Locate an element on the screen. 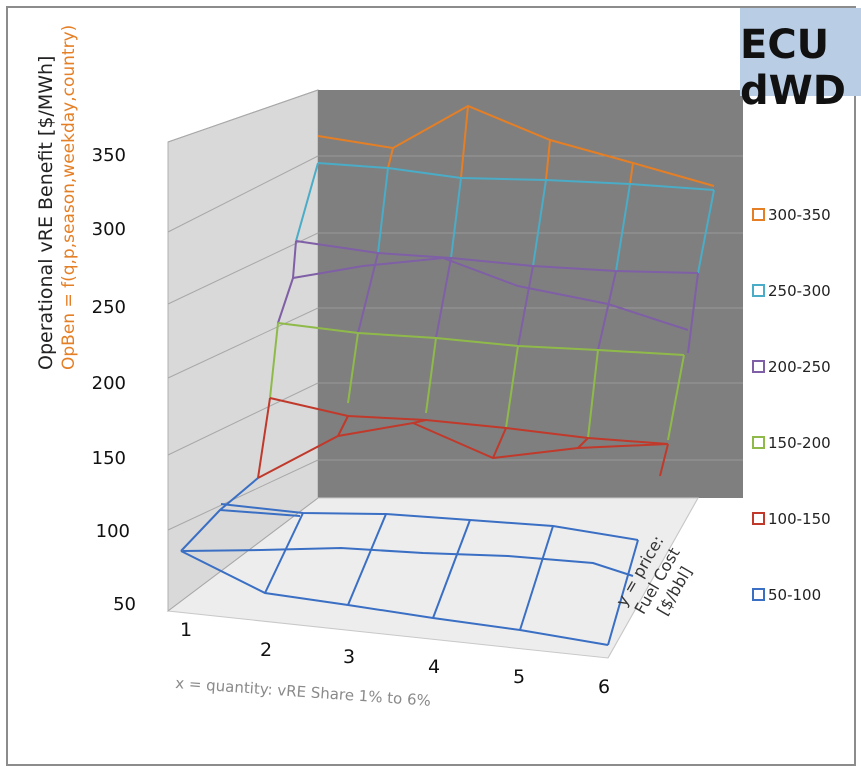 This screenshot has width=861, height=771. legend-label: 150-200 is located at coordinates (799, 443).